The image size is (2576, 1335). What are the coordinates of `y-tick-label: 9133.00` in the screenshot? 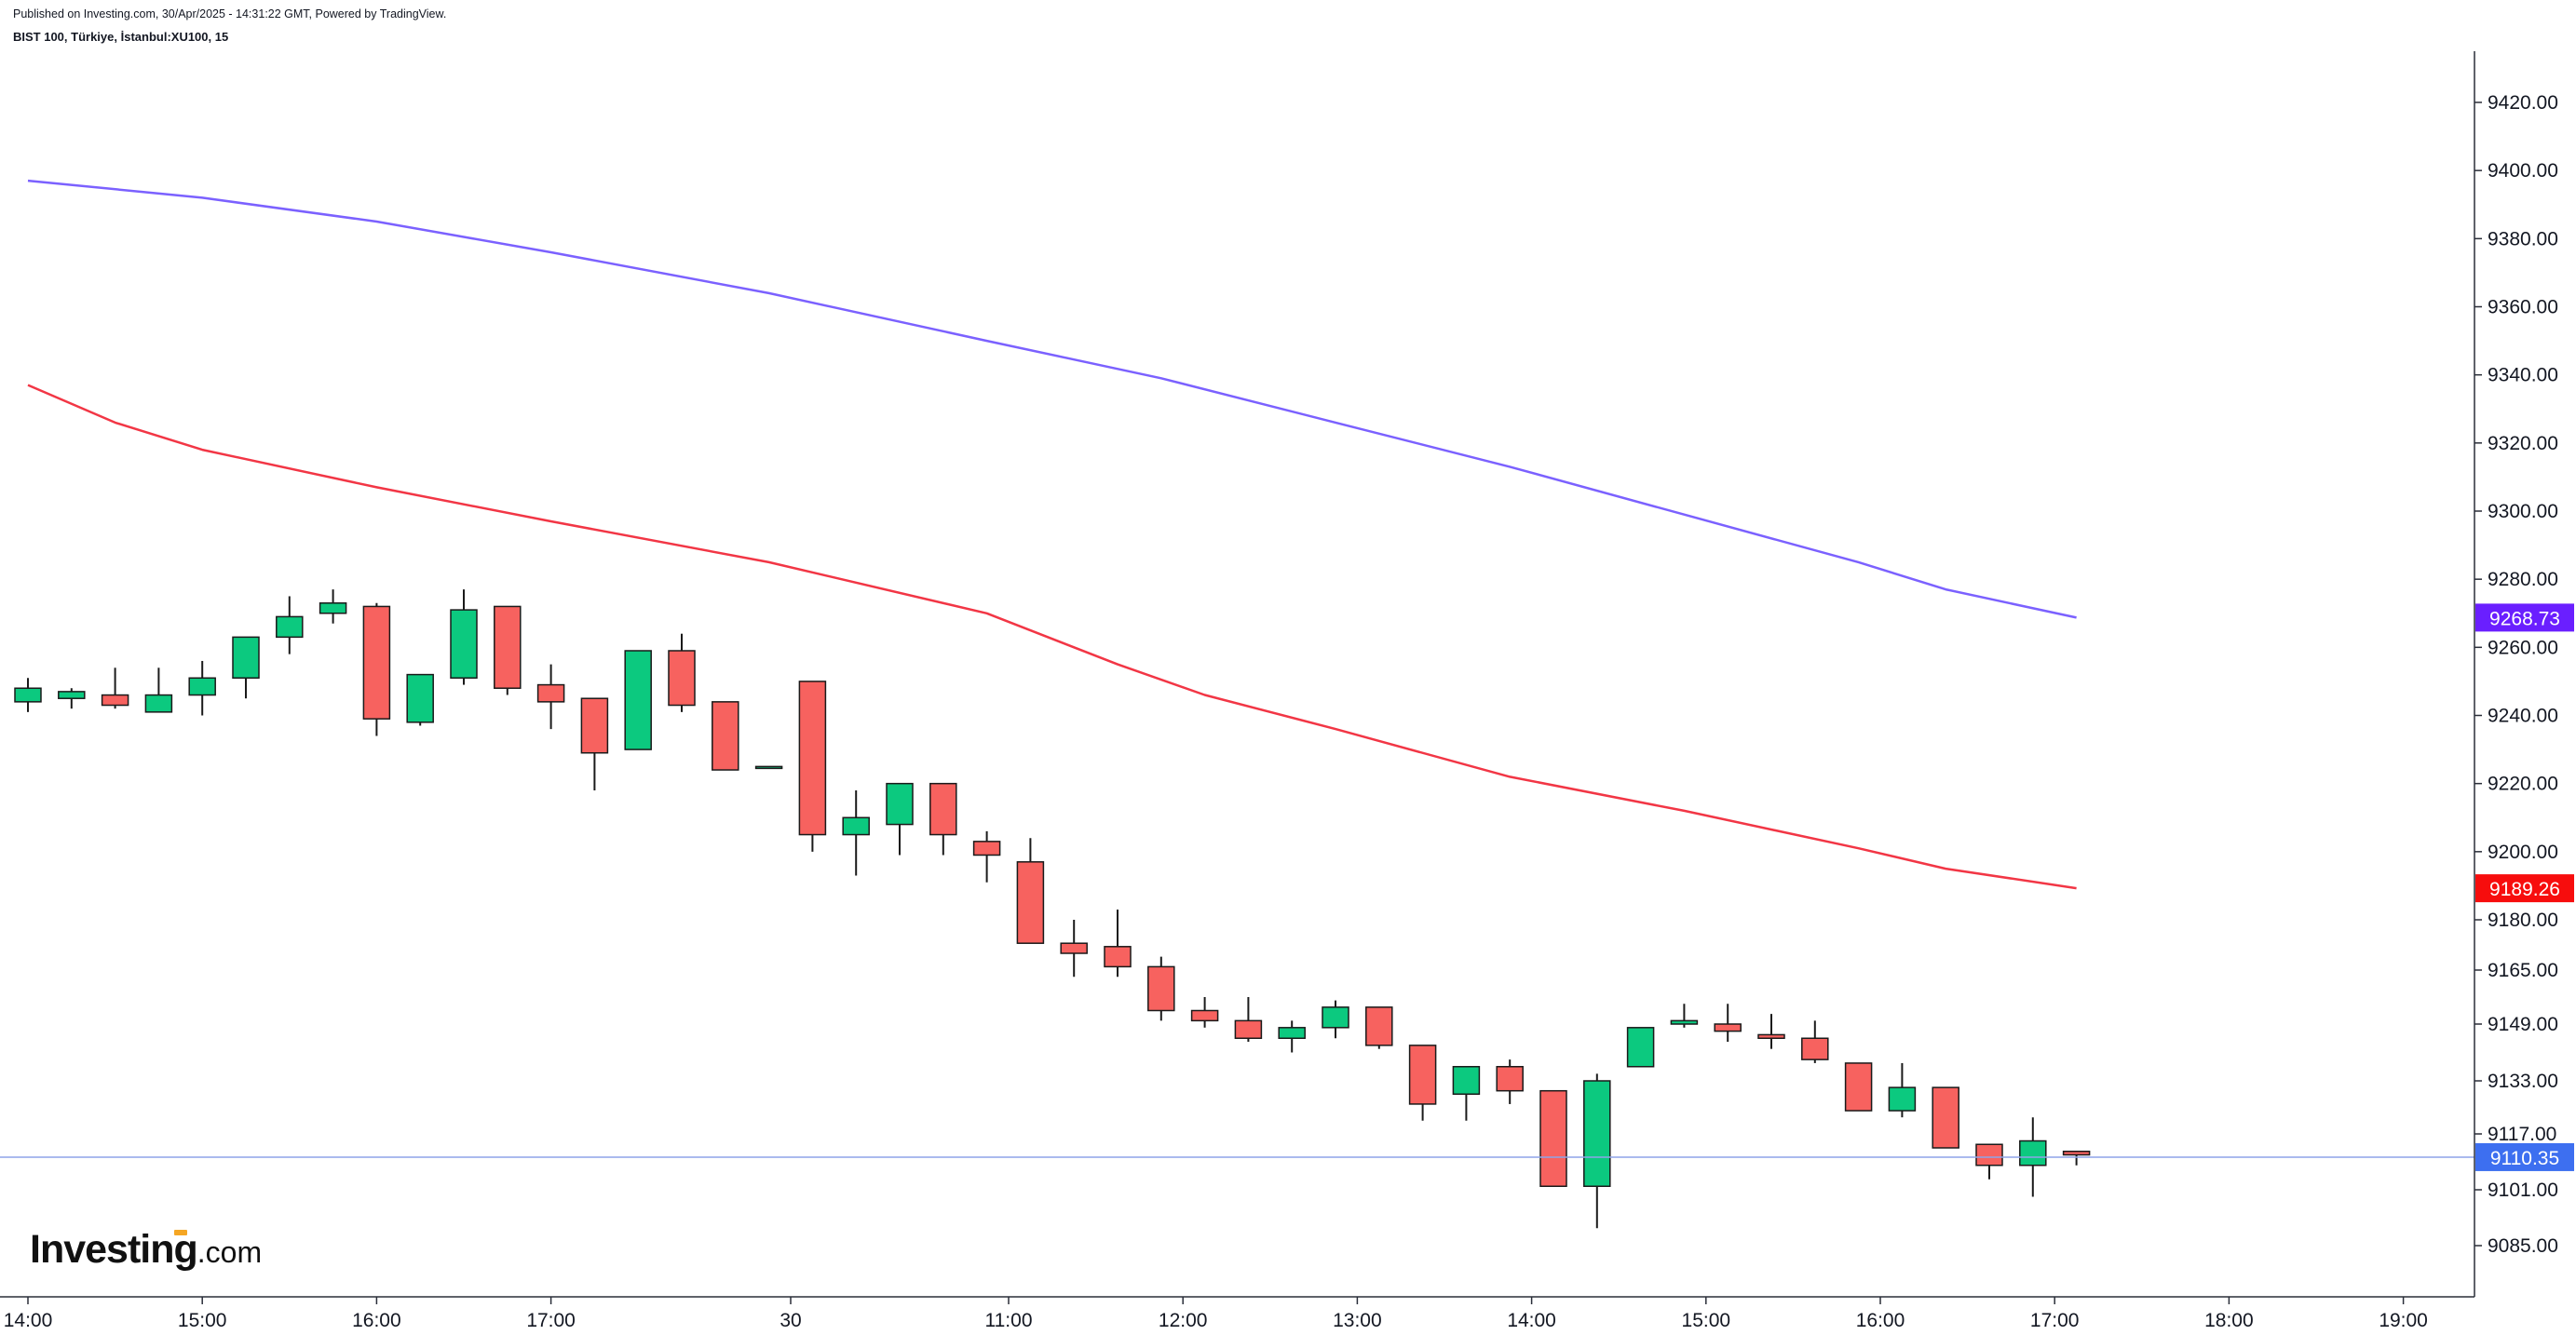 It's located at (2523, 1081).